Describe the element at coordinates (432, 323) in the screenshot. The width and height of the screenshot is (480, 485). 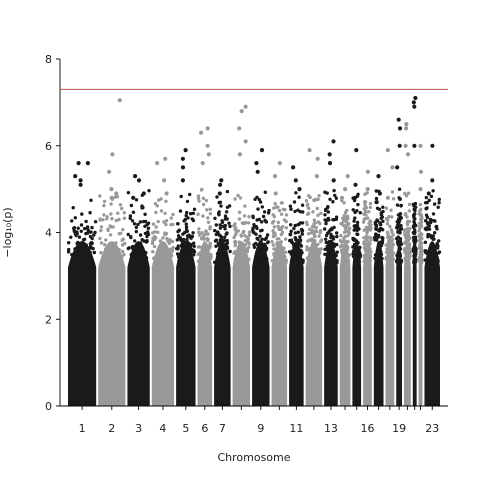
I see `chromosome-23-body` at that location.